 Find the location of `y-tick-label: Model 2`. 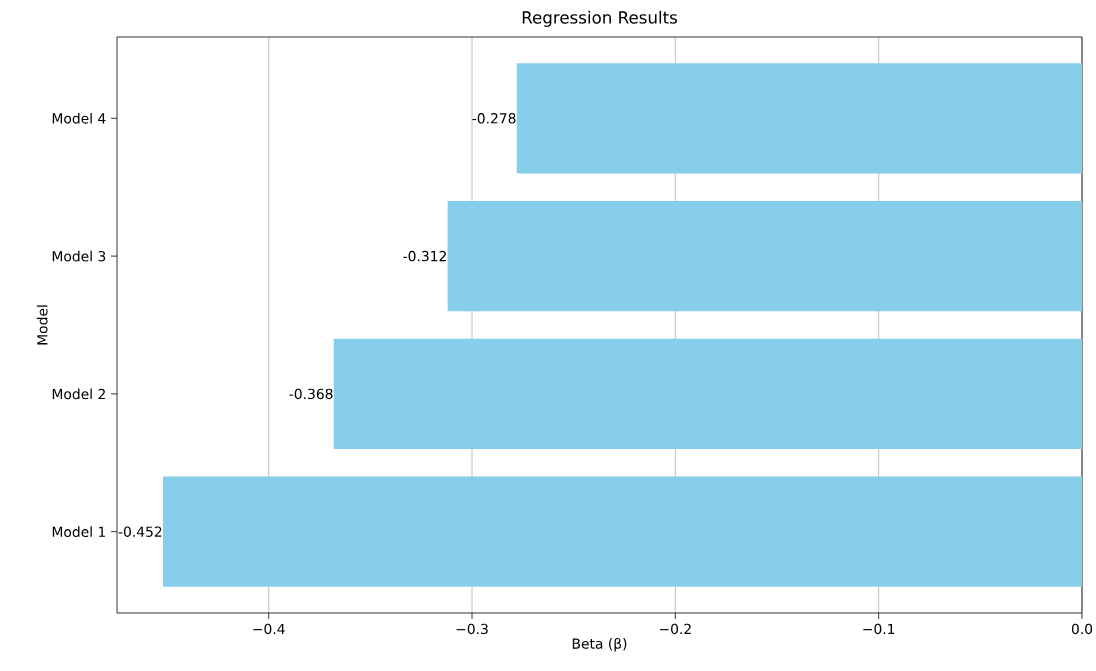

y-tick-label: Model 2 is located at coordinates (78, 394).